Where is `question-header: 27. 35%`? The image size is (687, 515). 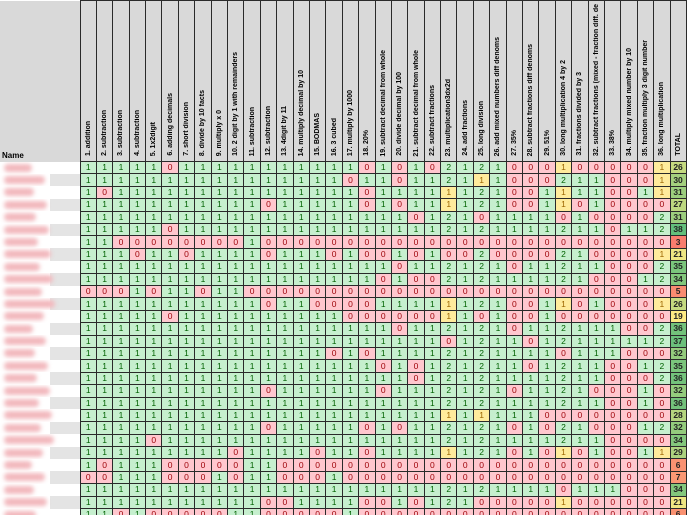 question-header: 27. 35% is located at coordinates (514, 81).